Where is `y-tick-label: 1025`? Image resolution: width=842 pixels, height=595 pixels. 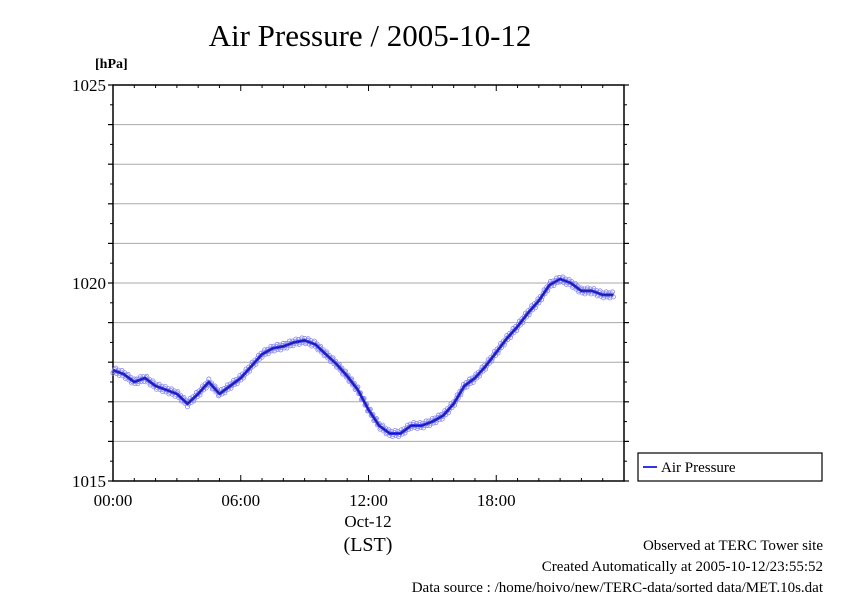
y-tick-label: 1025 is located at coordinates (89, 85).